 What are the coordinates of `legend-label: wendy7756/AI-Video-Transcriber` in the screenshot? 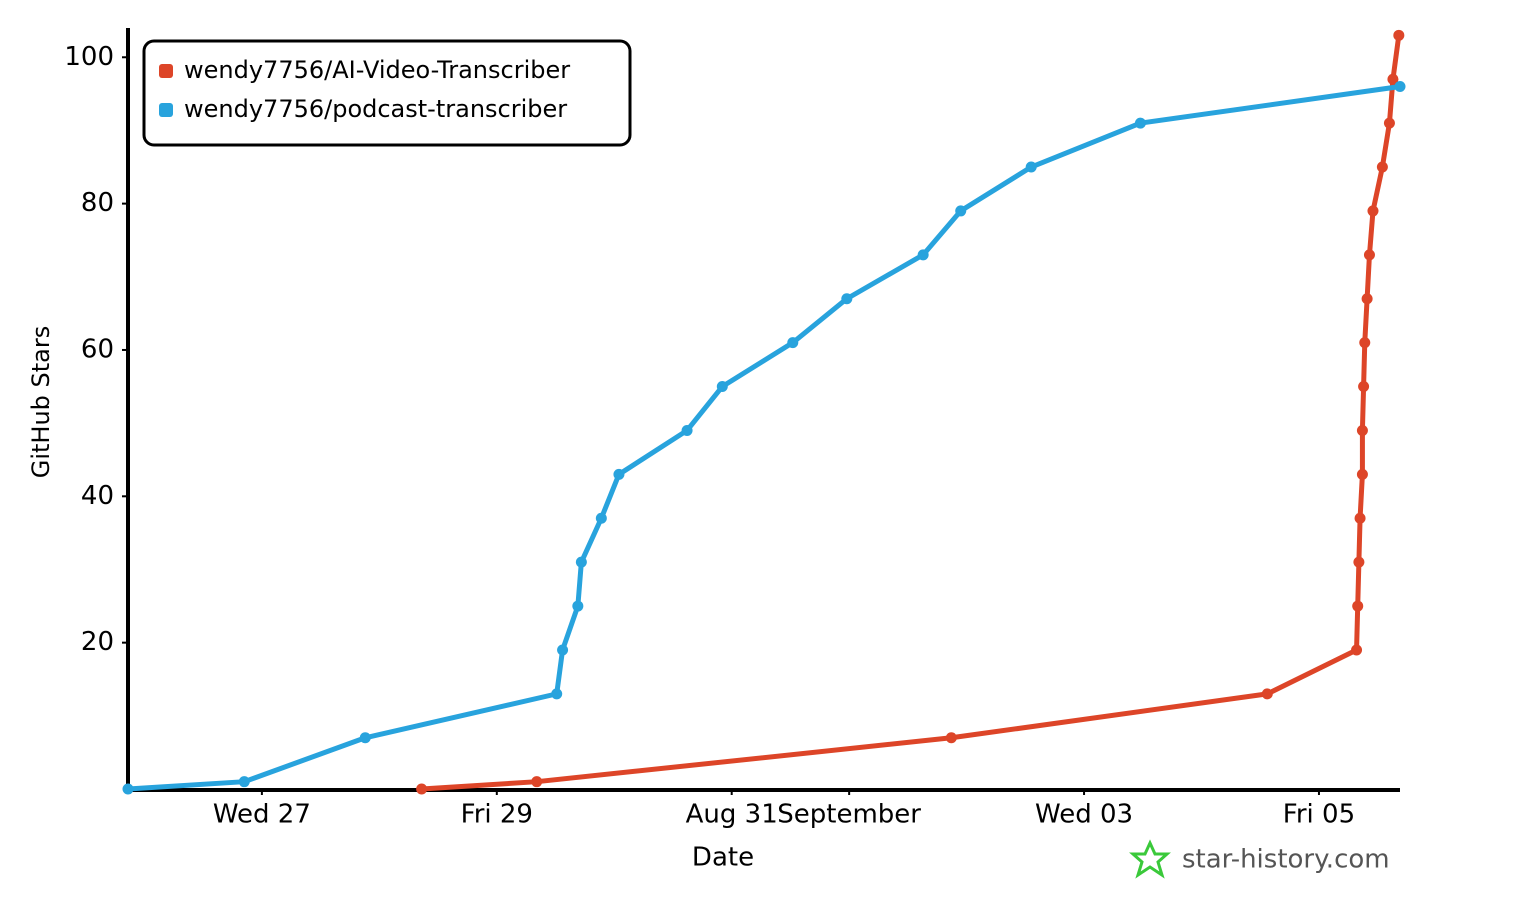 It's located at (377, 70).